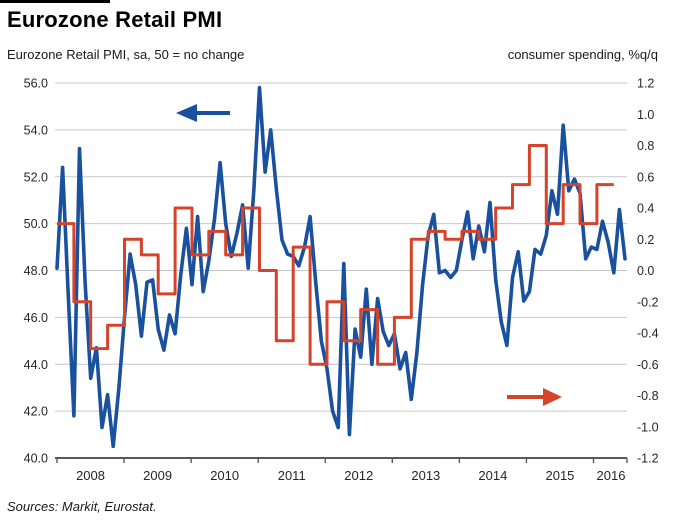 The image size is (681, 530). I want to click on x-axis-year-label: 2014, so click(492, 475).